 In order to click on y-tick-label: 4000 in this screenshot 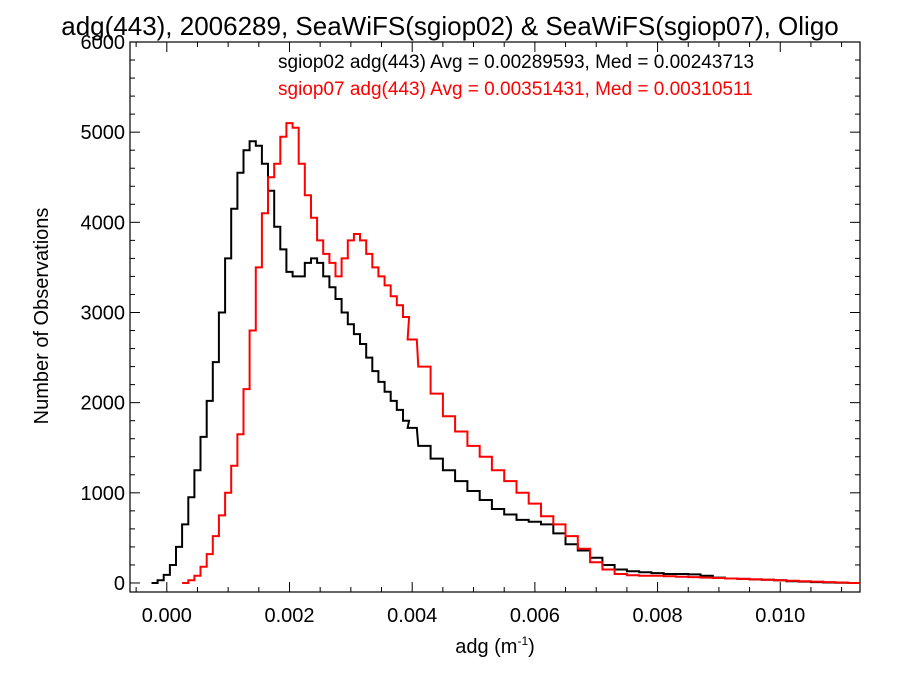, I will do `click(103, 223)`.